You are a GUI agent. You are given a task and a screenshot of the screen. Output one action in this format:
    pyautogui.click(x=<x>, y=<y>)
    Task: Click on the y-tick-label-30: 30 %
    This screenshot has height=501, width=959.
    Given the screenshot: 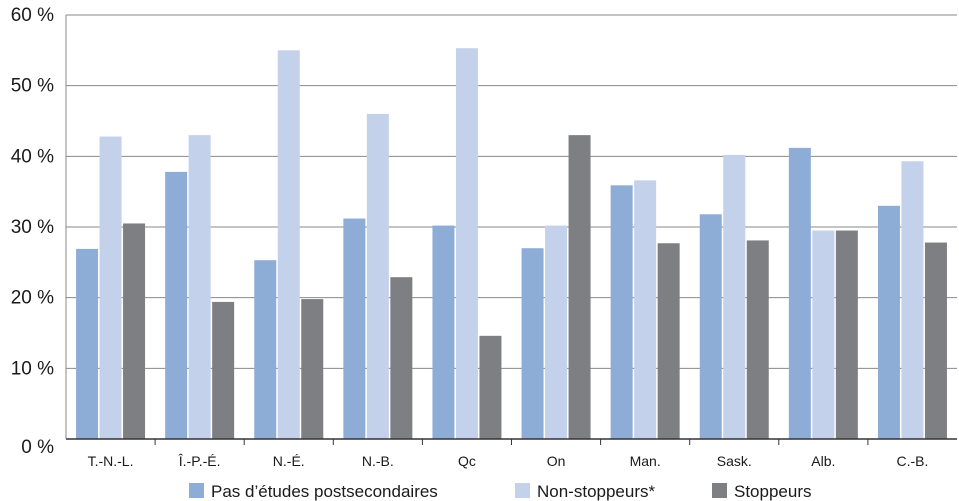 What is the action you would take?
    pyautogui.click(x=32, y=227)
    